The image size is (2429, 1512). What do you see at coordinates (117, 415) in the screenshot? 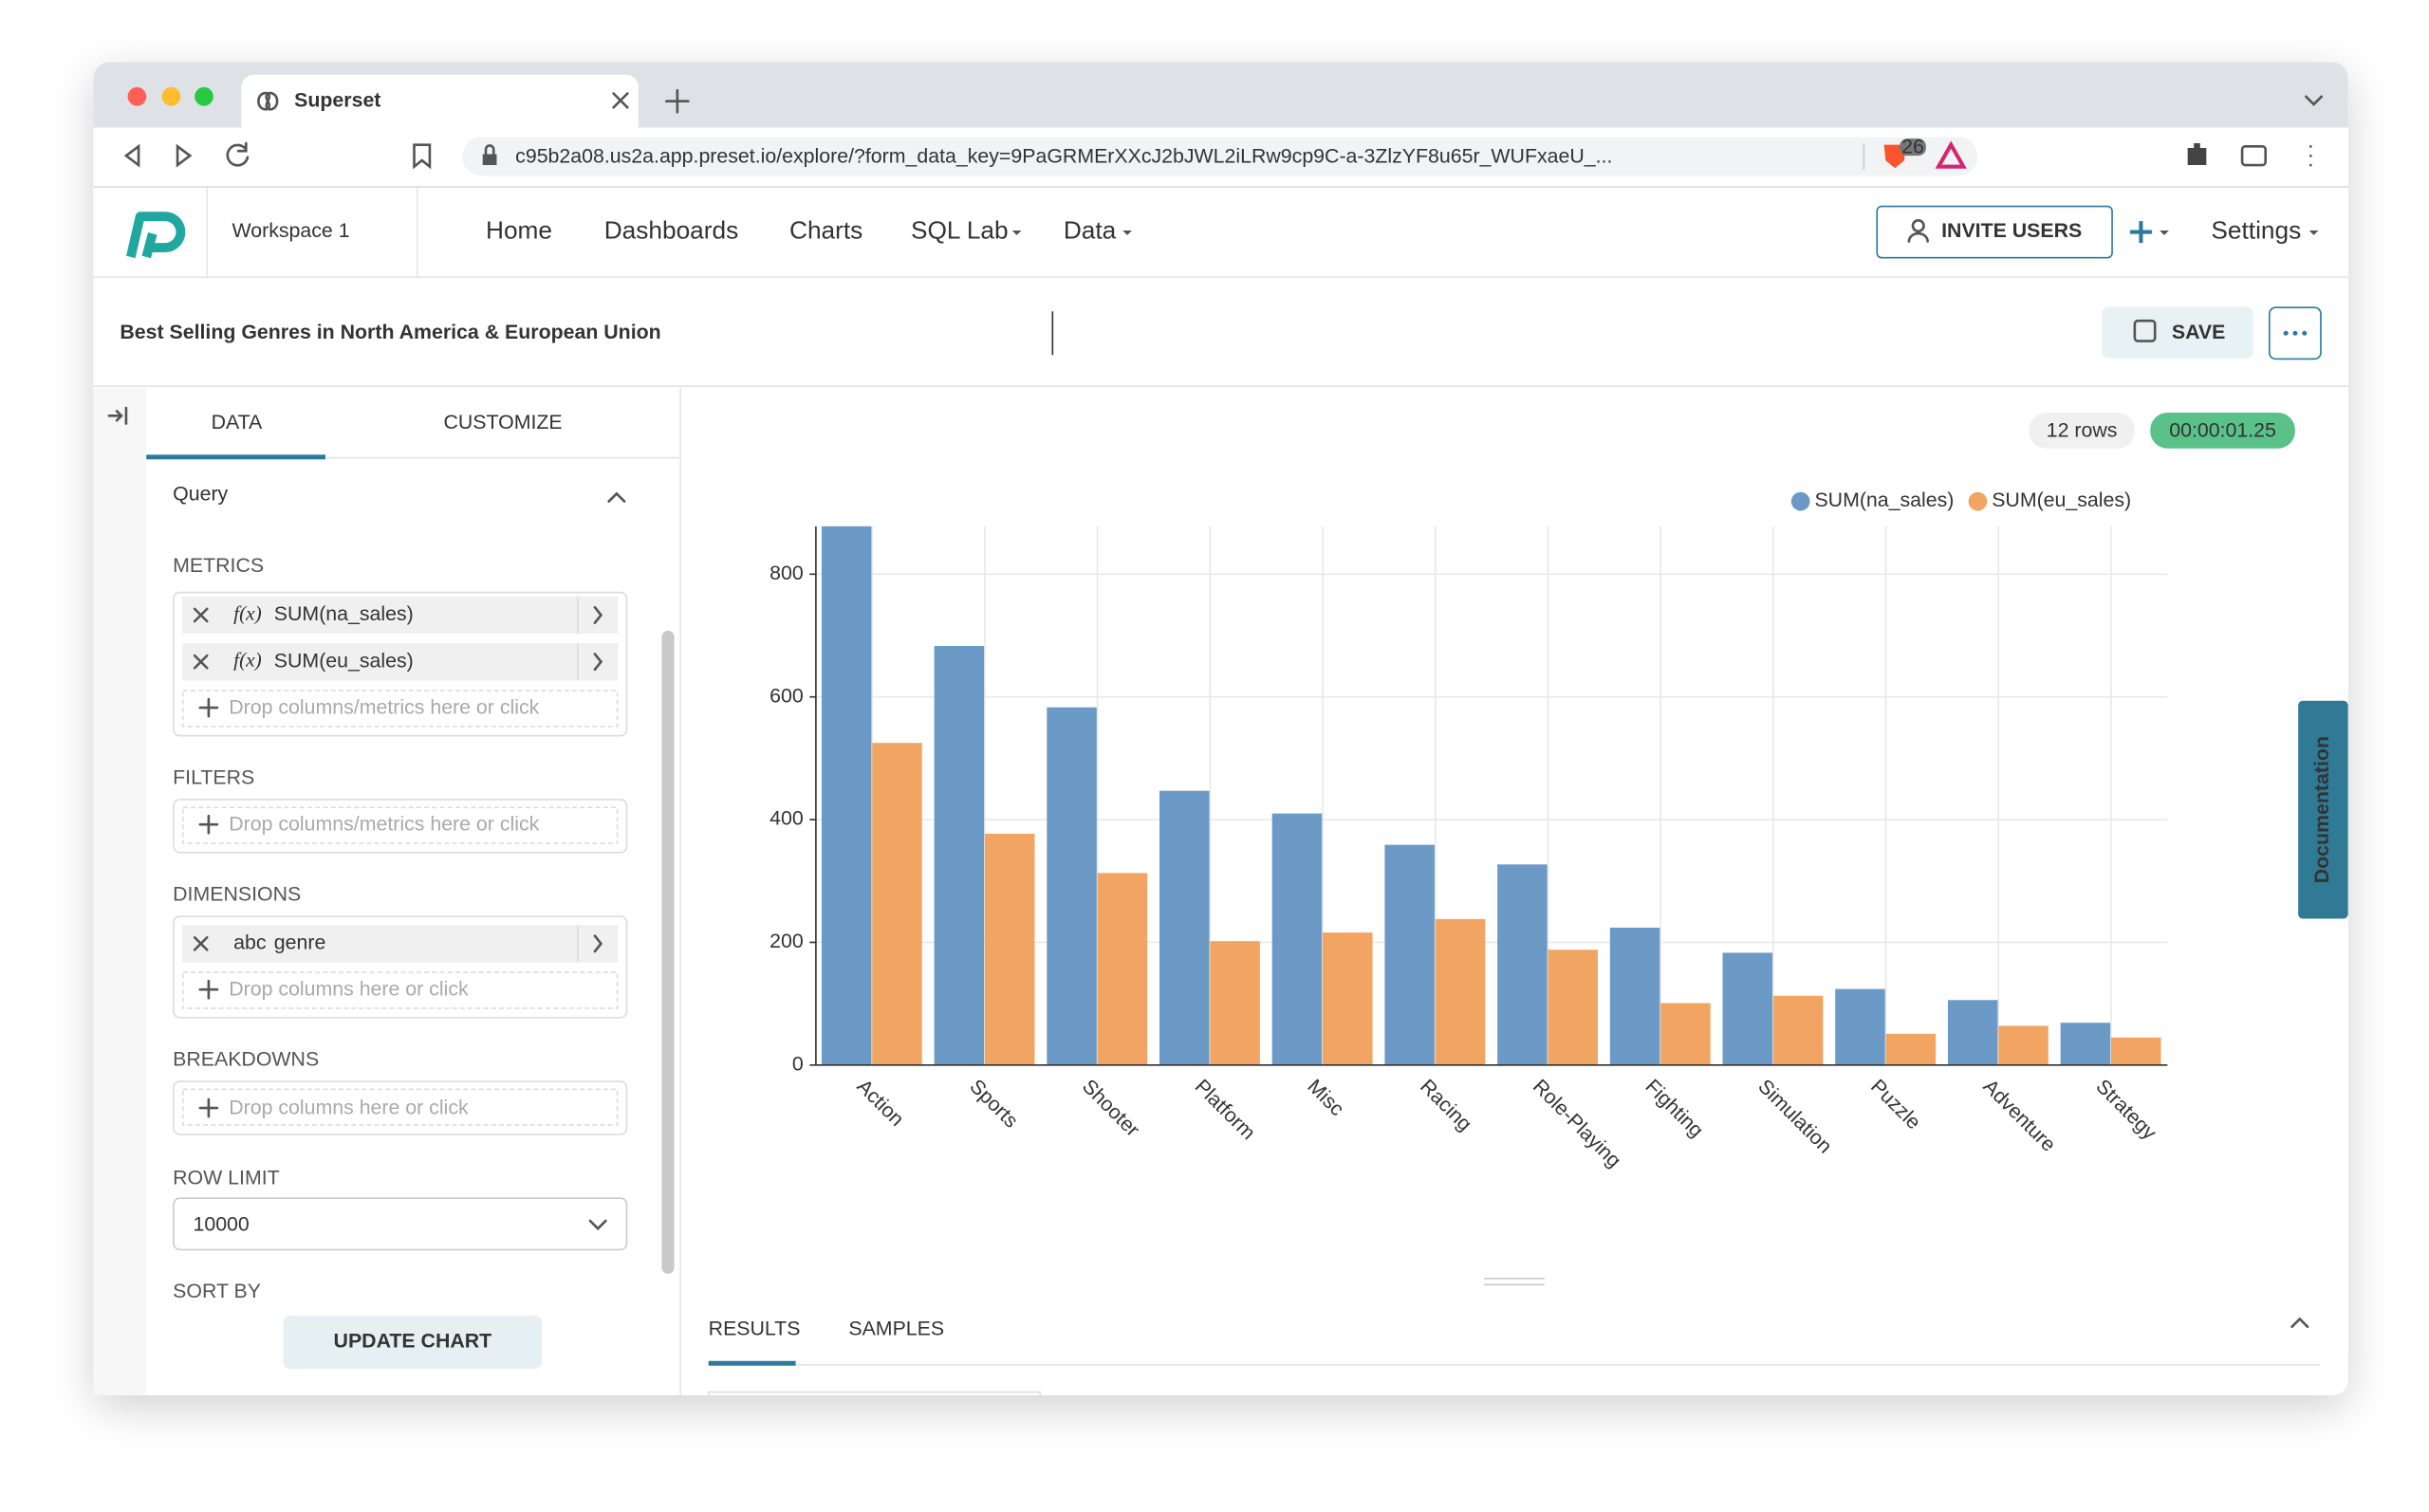
I see `collapse-button` at bounding box center [117, 415].